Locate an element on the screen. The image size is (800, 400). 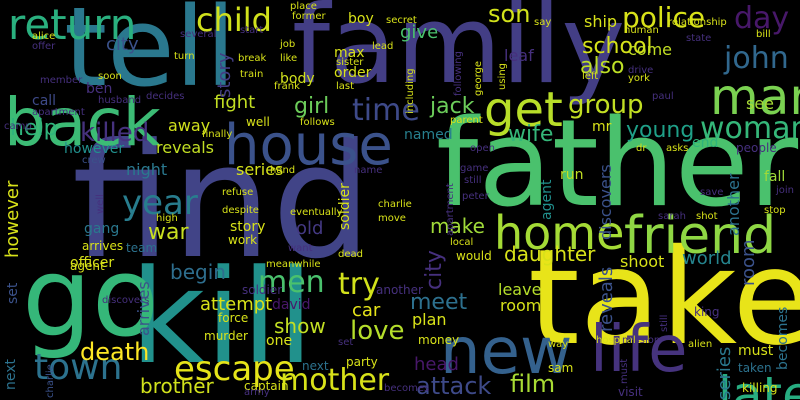
word-lead: husband is located at coordinates (120, 100).